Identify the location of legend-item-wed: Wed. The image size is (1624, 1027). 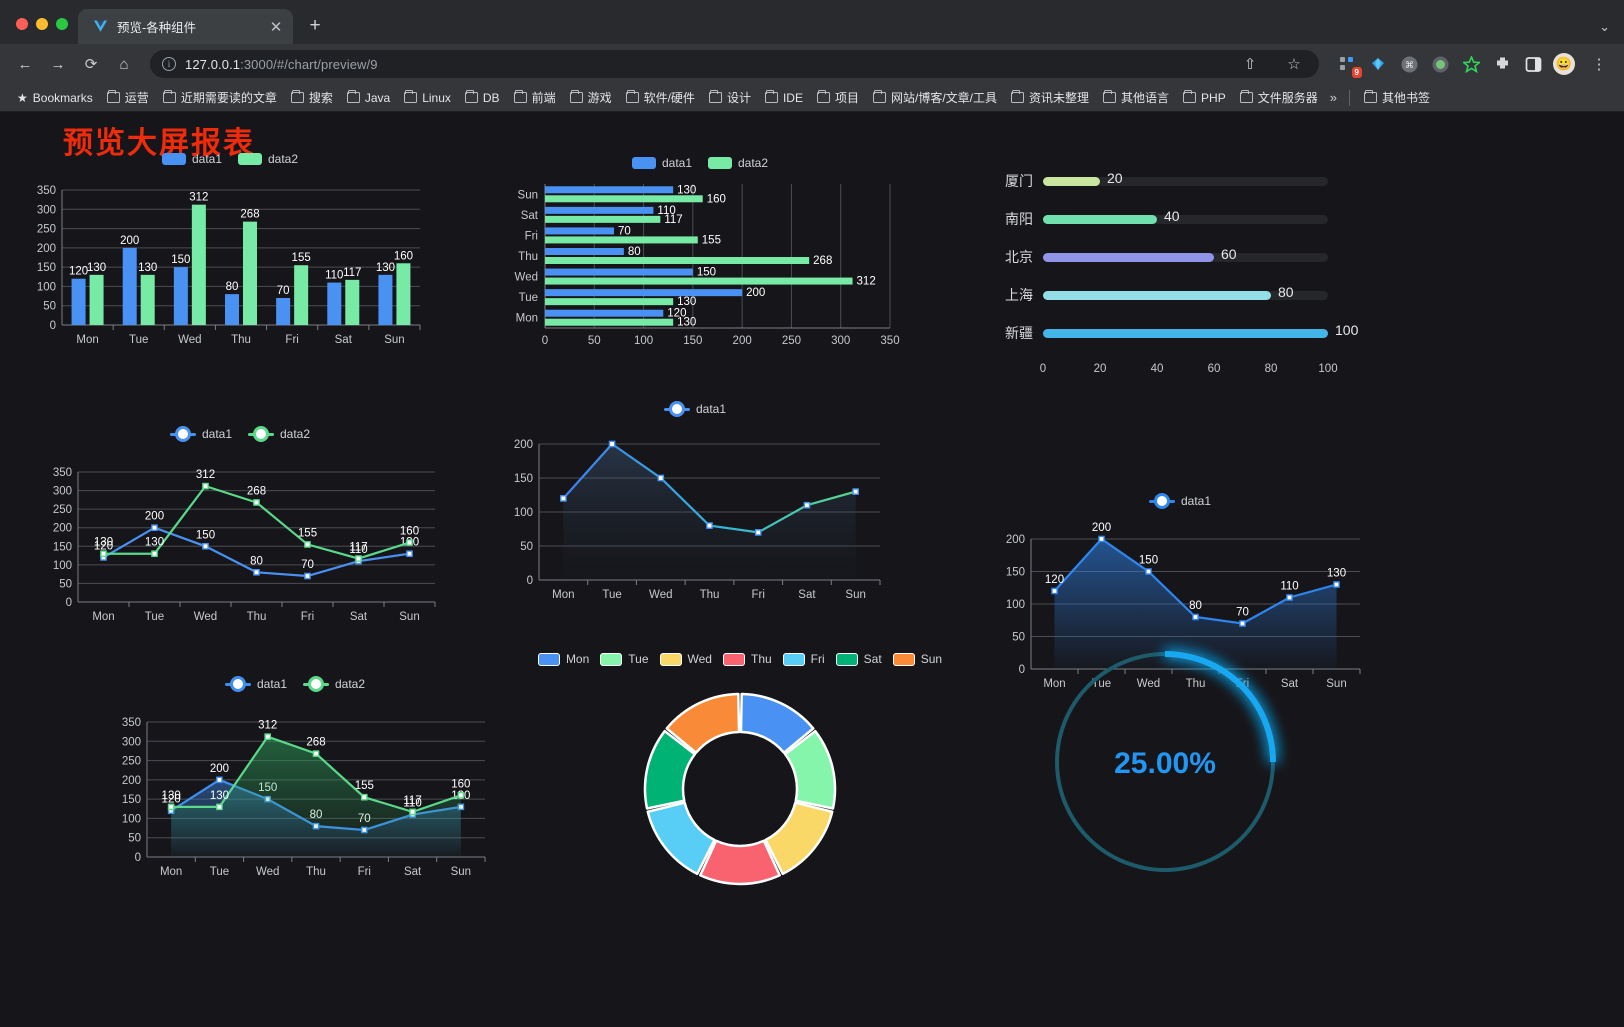
(685, 659).